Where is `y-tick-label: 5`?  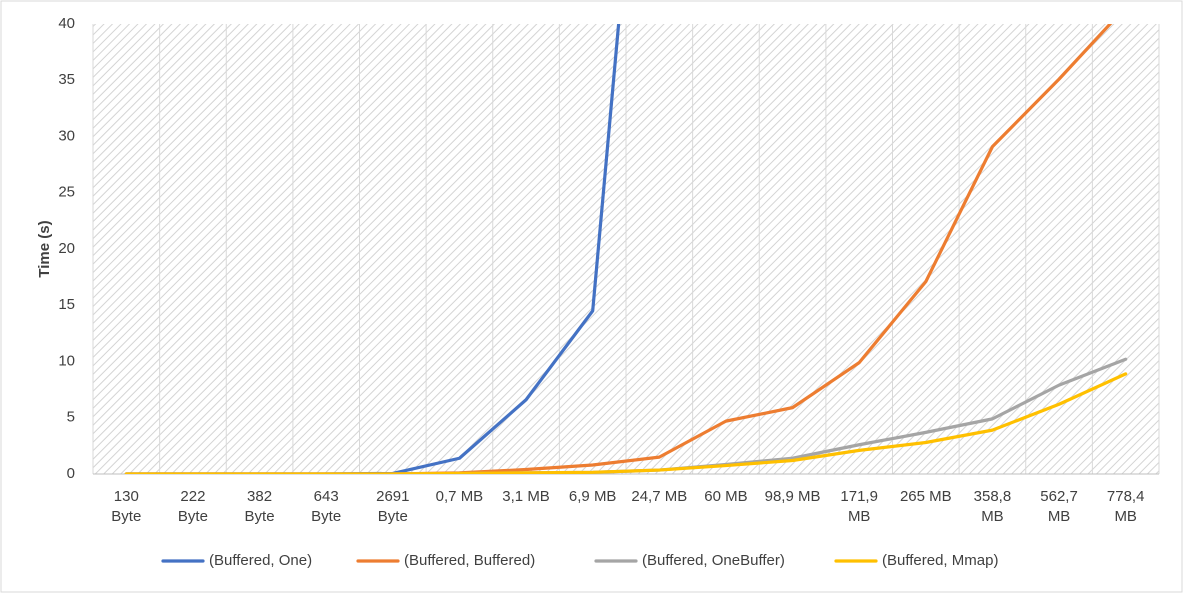
y-tick-label: 5 is located at coordinates (71, 417).